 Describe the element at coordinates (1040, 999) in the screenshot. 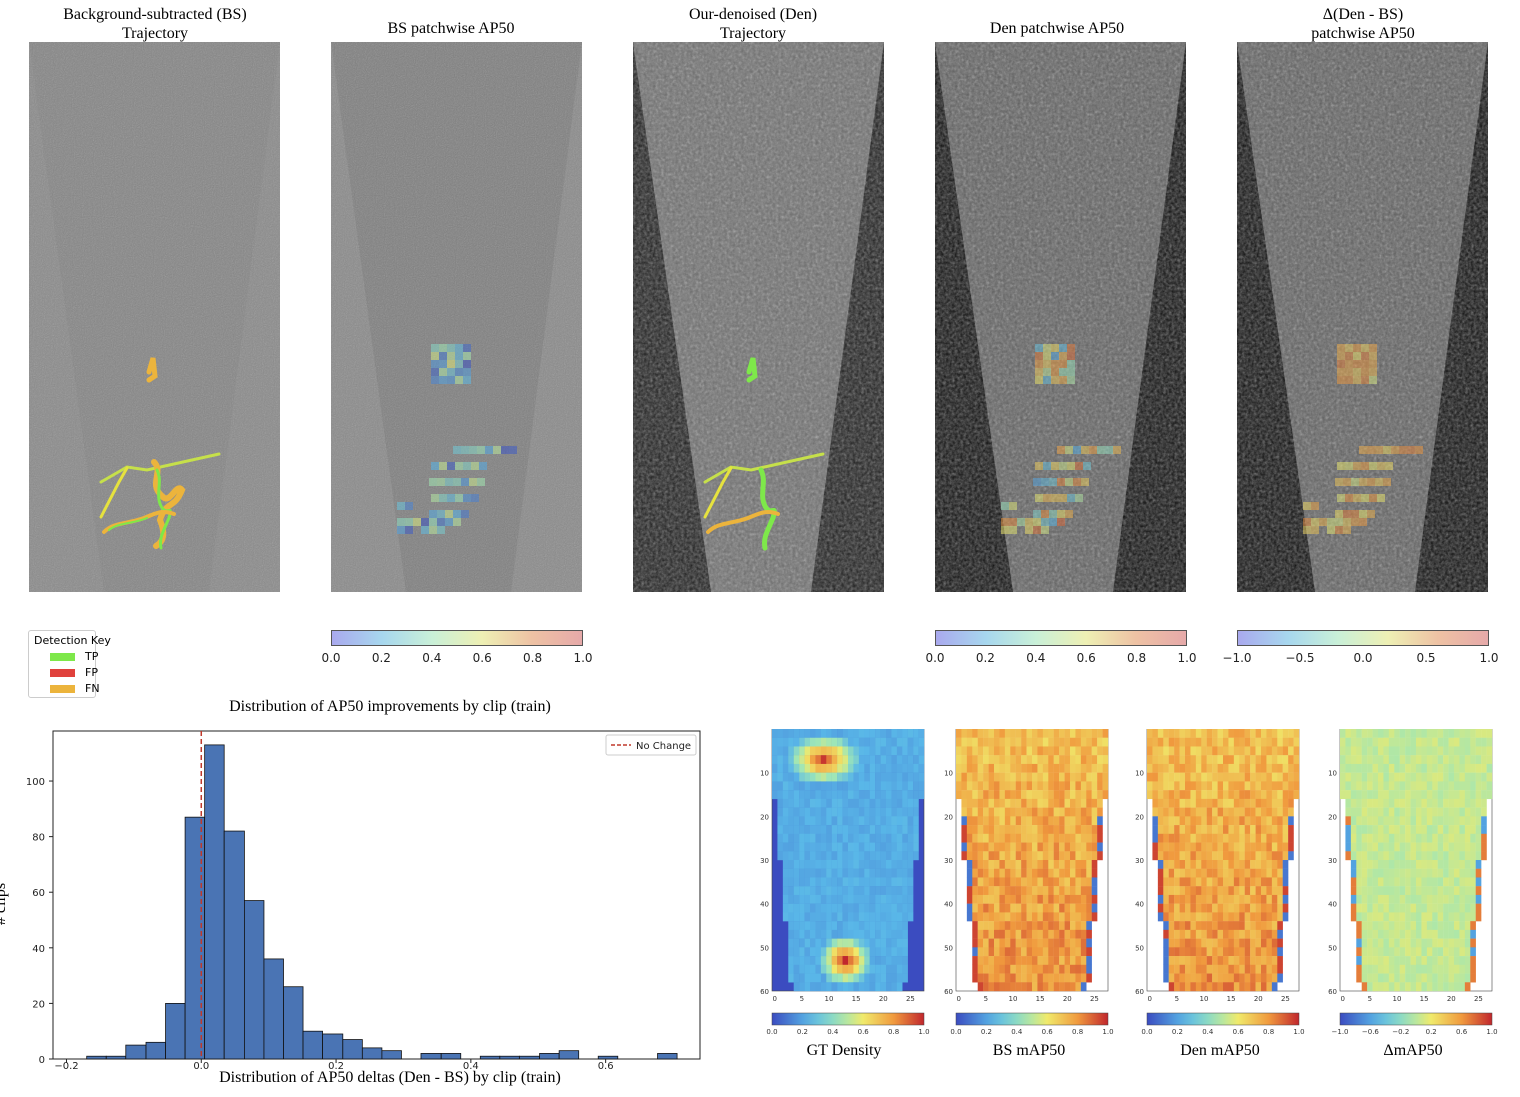

I see `map-x-tick-label: 15` at that location.